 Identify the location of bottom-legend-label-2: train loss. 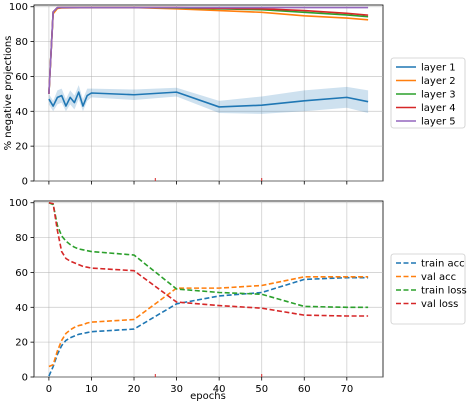
(444, 291).